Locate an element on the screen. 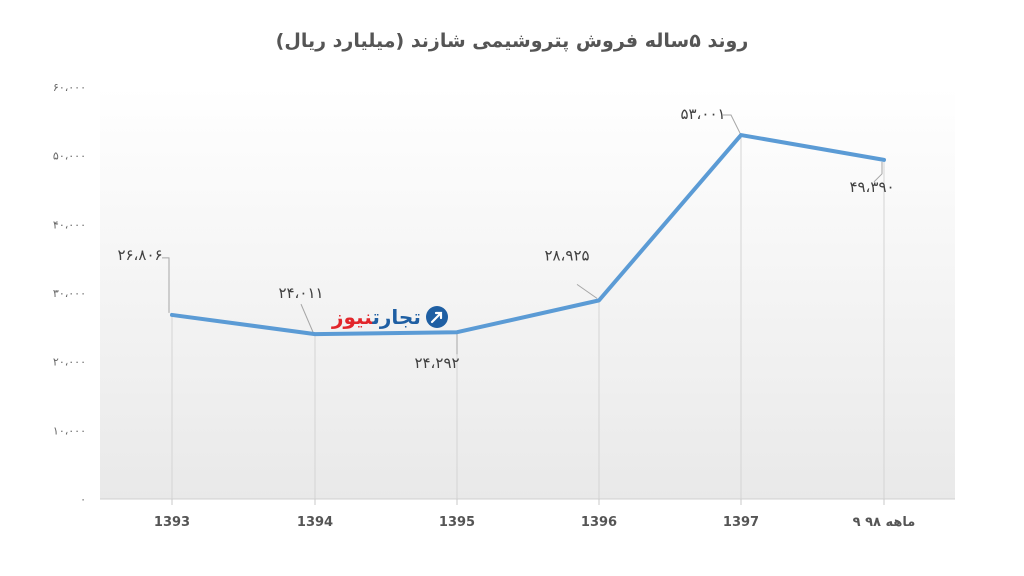  x-tick-label: 1394 is located at coordinates (315, 522).